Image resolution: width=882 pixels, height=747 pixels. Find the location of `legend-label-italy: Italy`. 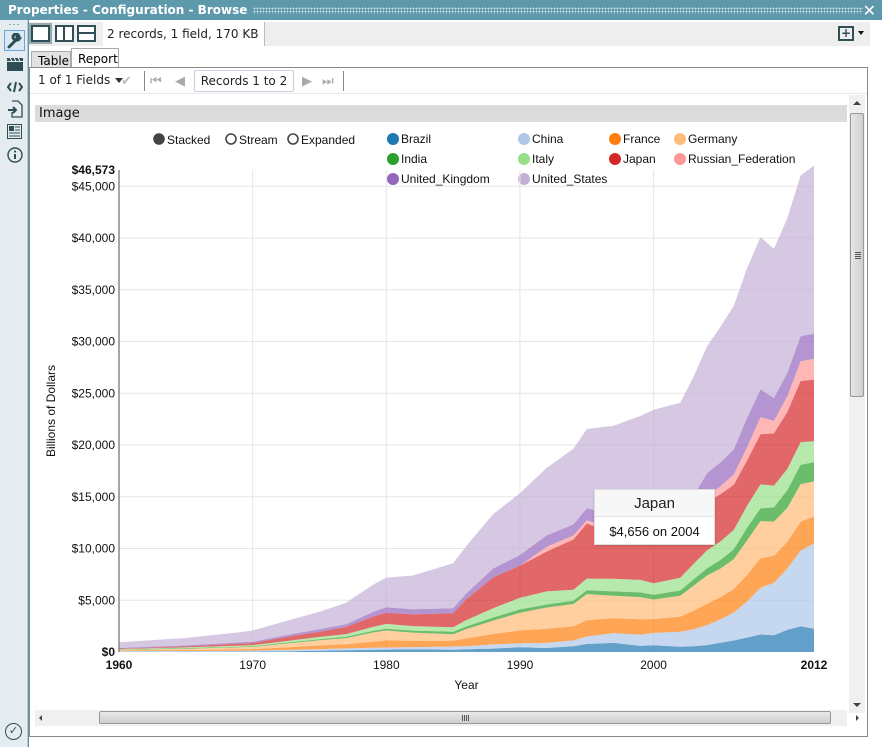

legend-label-italy: Italy is located at coordinates (543, 159).